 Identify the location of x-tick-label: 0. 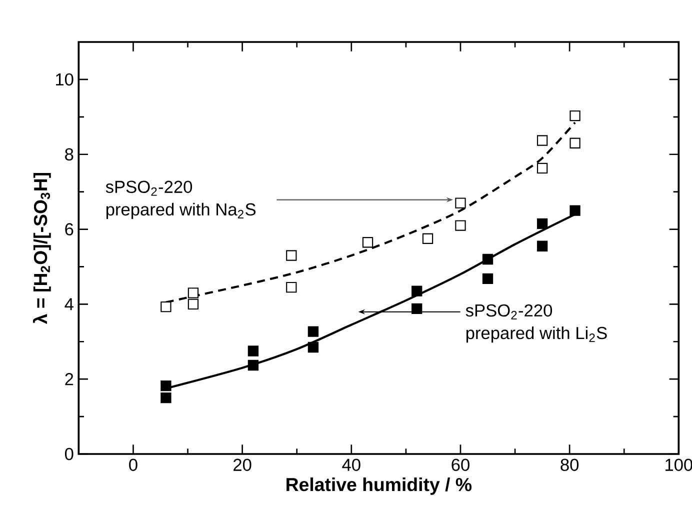
(133, 464).